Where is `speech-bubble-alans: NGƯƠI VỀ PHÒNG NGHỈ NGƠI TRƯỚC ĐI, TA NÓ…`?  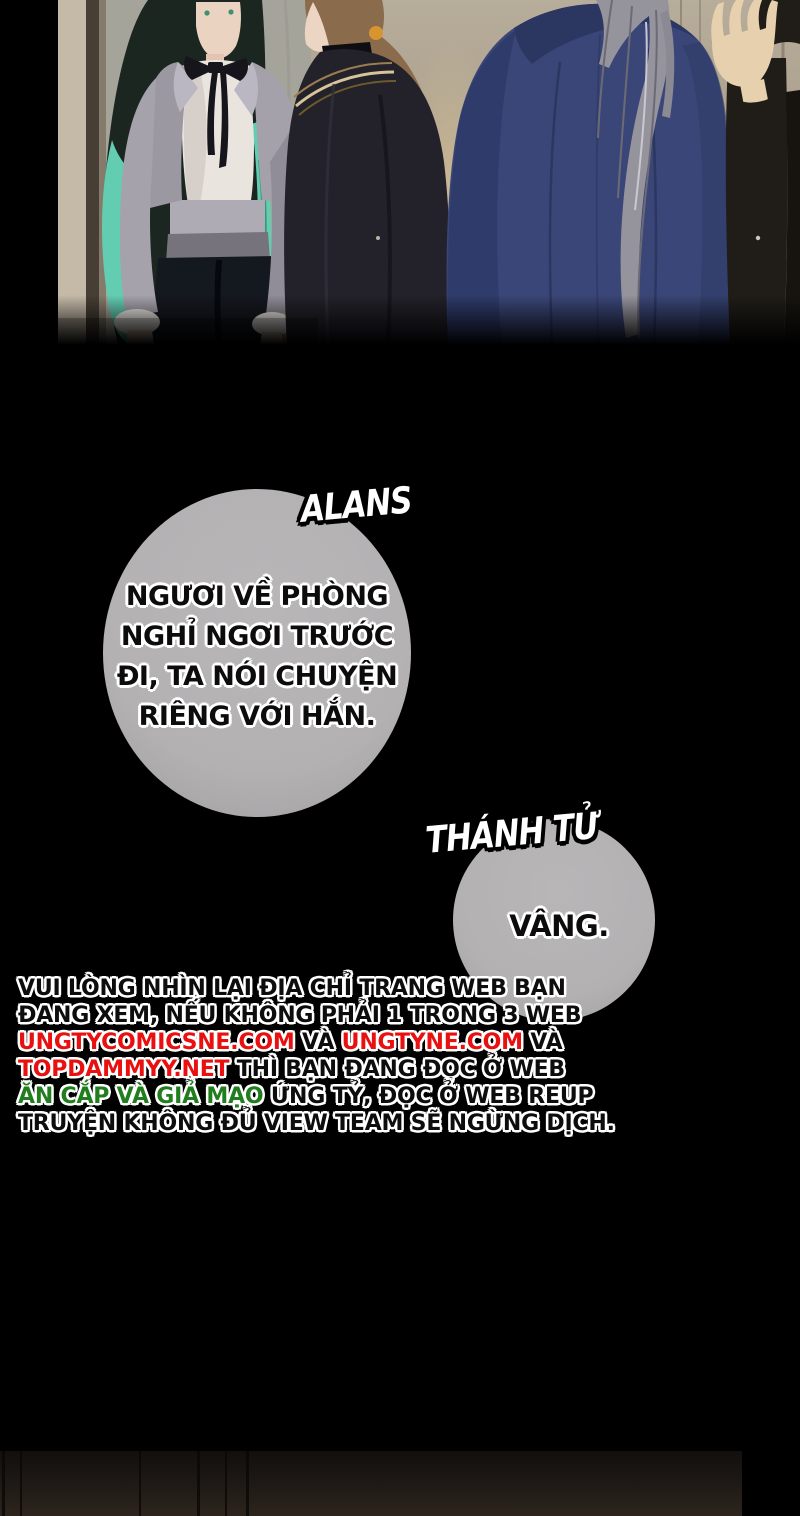
speech-bubble-alans: NGƯƠI VỀ PHÒNG NGHỈ NGƠI TRƯỚC ĐI, TA NÓ… is located at coordinates (257, 653).